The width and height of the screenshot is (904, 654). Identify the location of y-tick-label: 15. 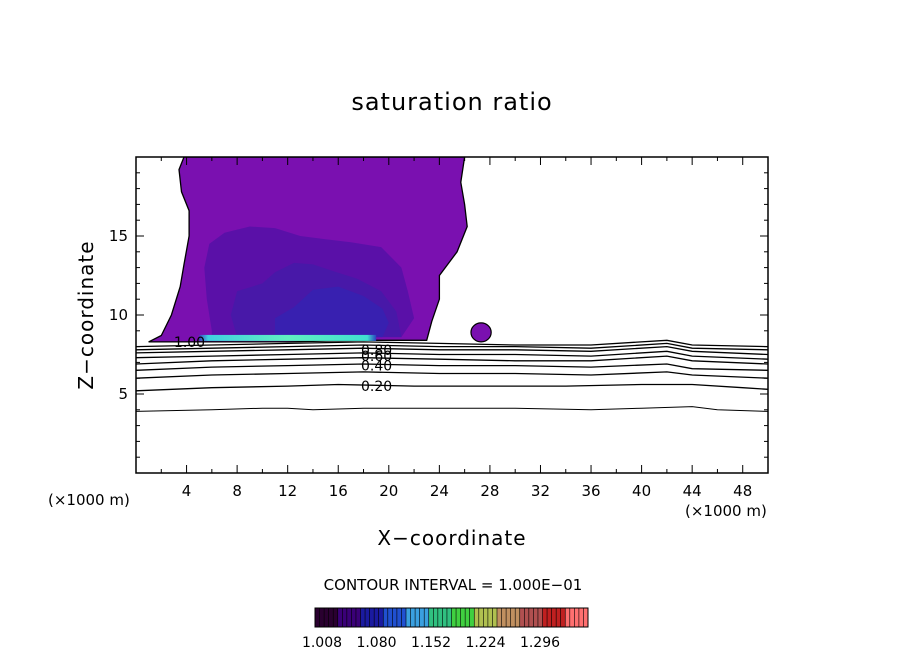
(118, 236).